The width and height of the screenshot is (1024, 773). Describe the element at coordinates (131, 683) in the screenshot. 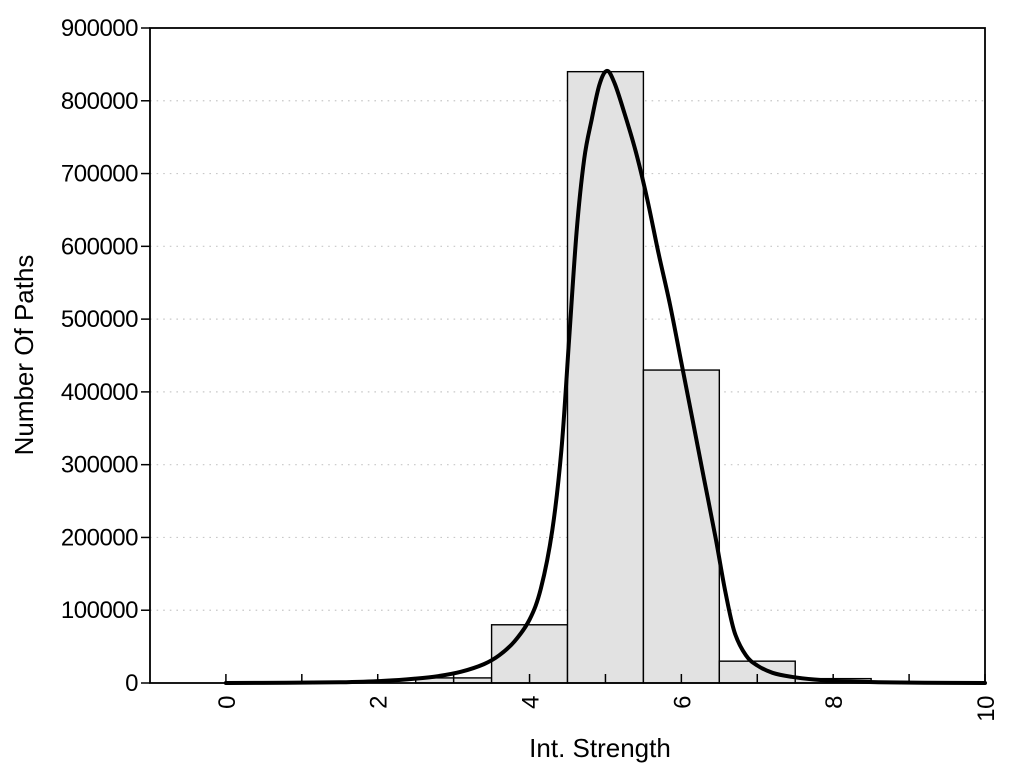

I see `y-tick-label: 0` at that location.